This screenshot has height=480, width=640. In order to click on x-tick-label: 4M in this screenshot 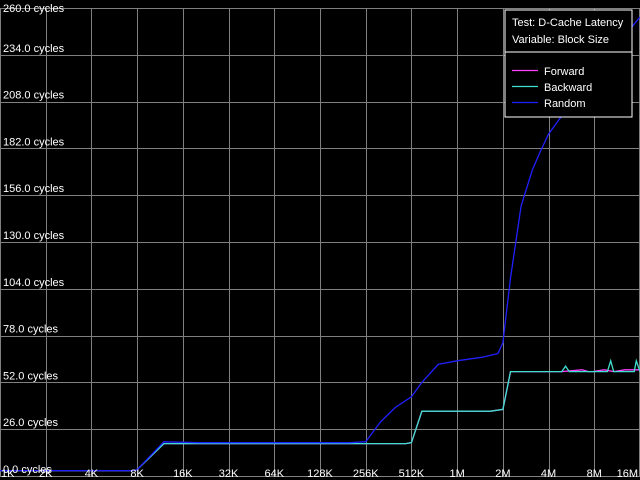, I will do `click(548, 474)`.